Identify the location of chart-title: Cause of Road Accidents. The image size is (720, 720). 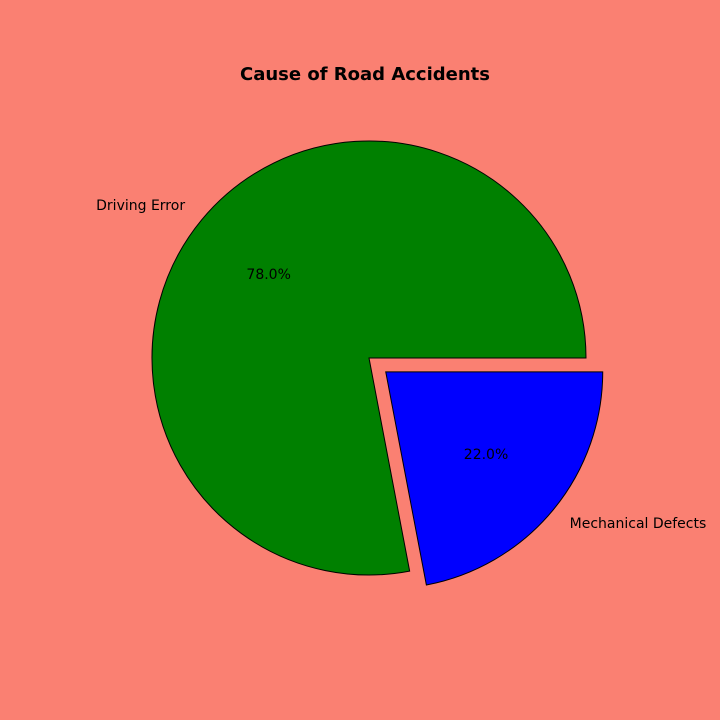
(365, 74).